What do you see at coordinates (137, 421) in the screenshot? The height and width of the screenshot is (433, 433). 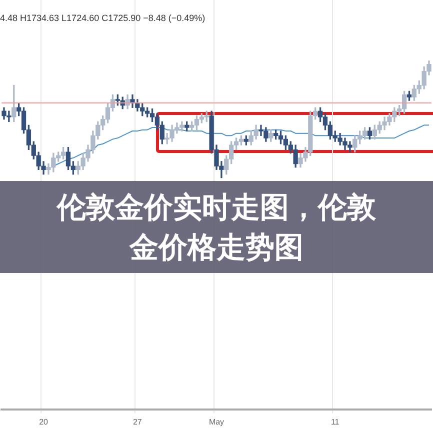 I see `x-tick-label: 27` at bounding box center [137, 421].